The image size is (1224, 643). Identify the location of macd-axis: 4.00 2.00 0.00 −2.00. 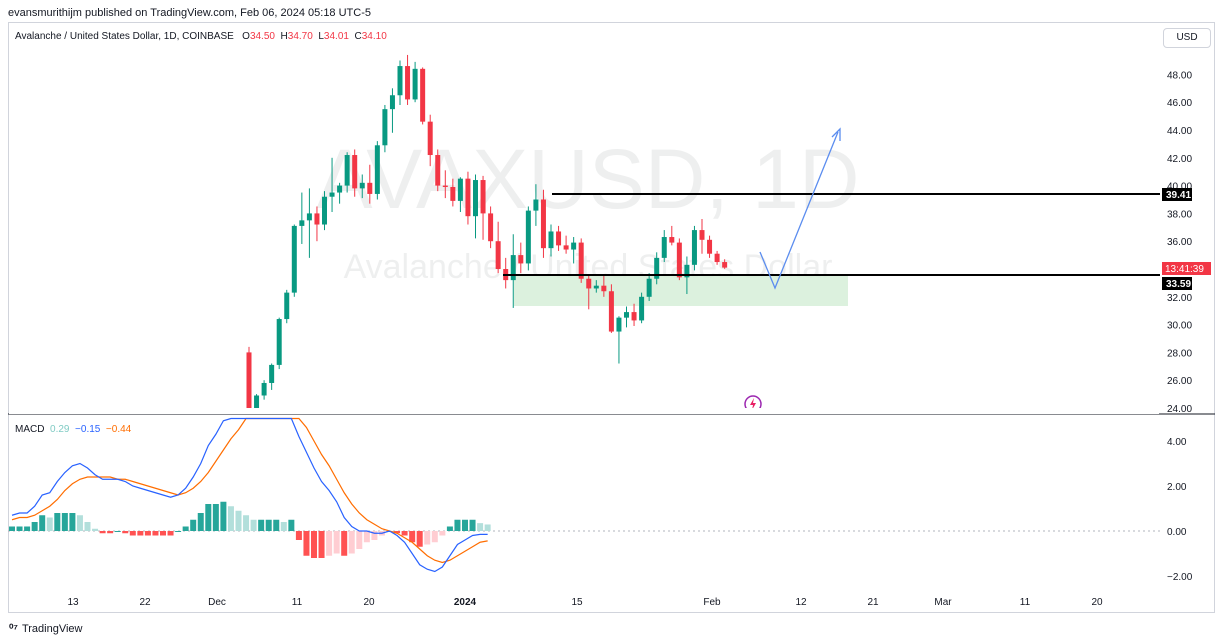
(1180, 510).